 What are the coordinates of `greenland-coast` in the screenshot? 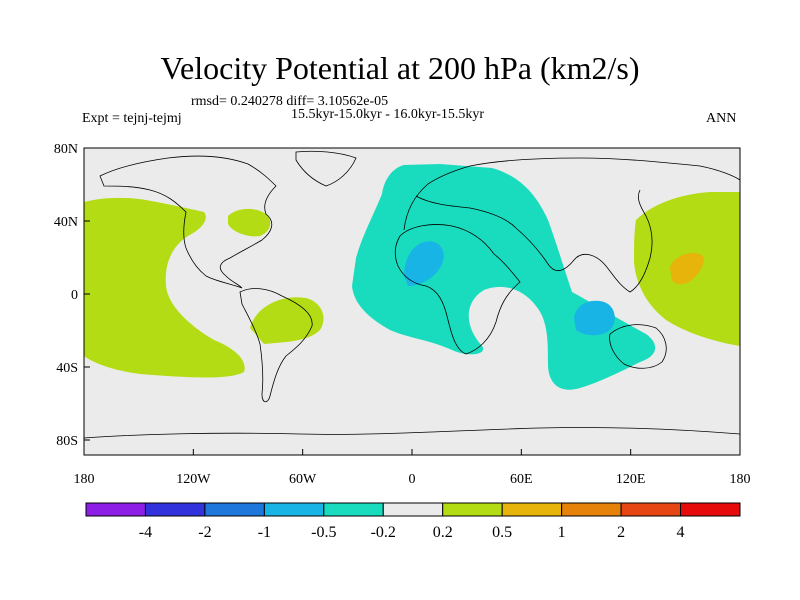 It's located at (326, 168).